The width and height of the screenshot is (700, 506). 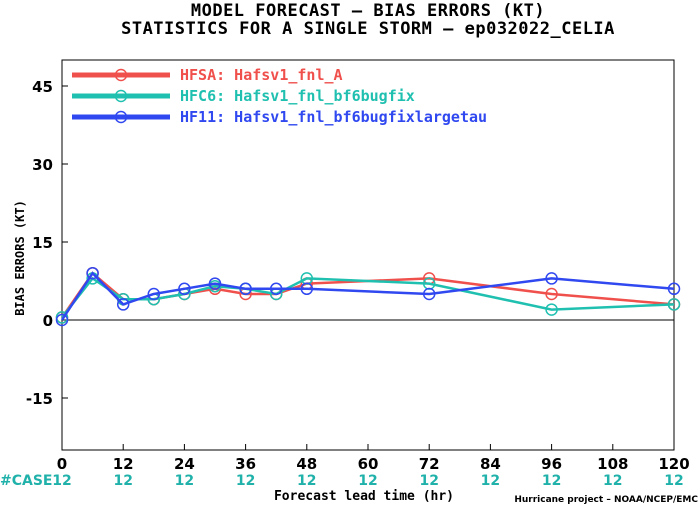 I want to click on x-tick-label: 24, so click(x=184, y=464).